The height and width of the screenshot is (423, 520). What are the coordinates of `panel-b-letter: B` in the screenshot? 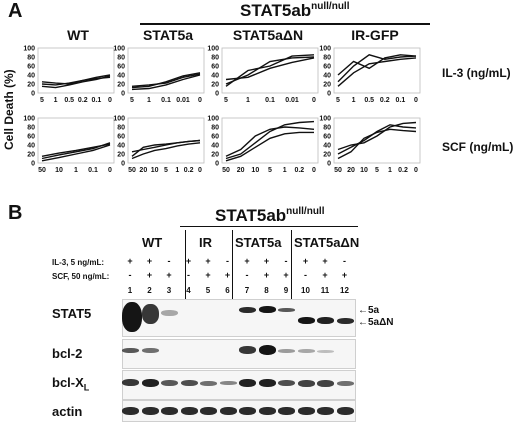 It's located at (15, 213).